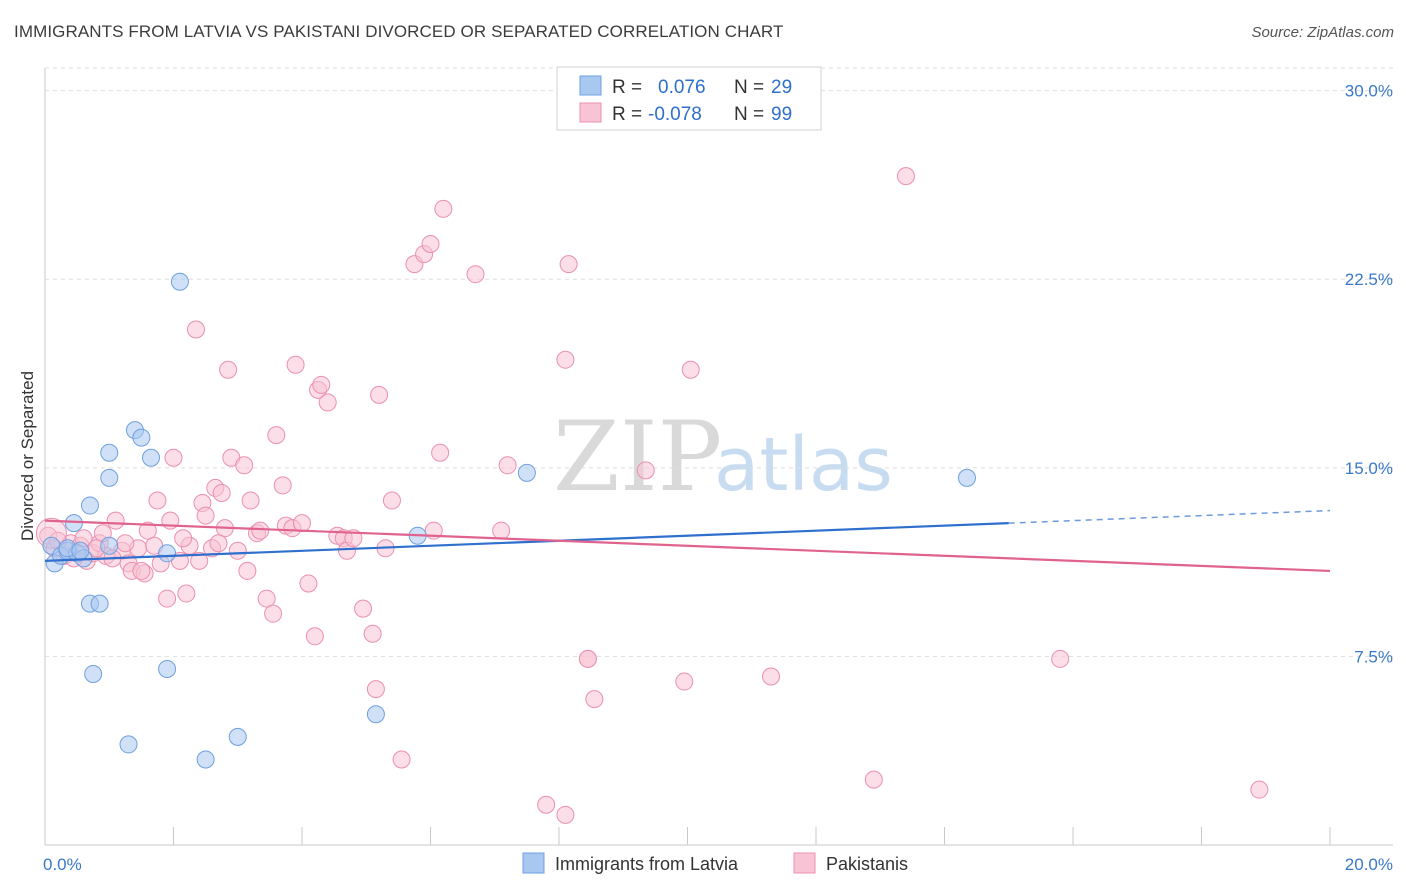  I want to click on bottom-legend-label-pakistanis: Pakistanis, so click(867, 864).